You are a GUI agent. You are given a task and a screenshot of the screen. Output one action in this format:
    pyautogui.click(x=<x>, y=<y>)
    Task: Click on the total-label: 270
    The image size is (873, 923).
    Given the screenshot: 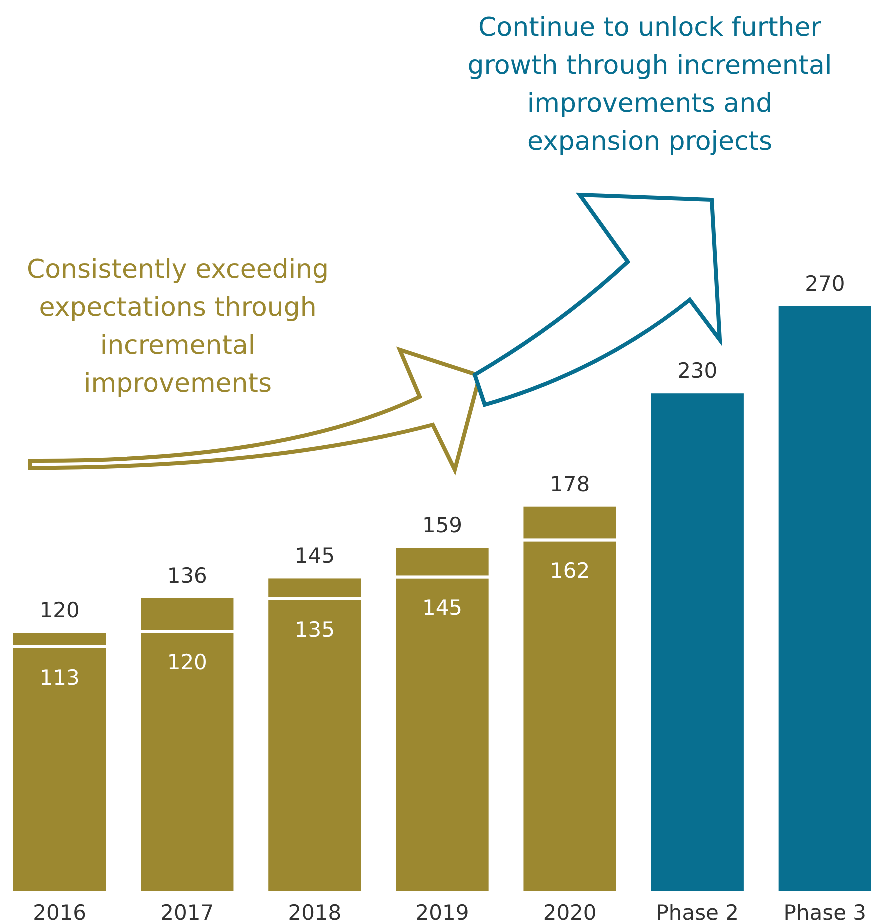 What is the action you would take?
    pyautogui.click(x=825, y=284)
    